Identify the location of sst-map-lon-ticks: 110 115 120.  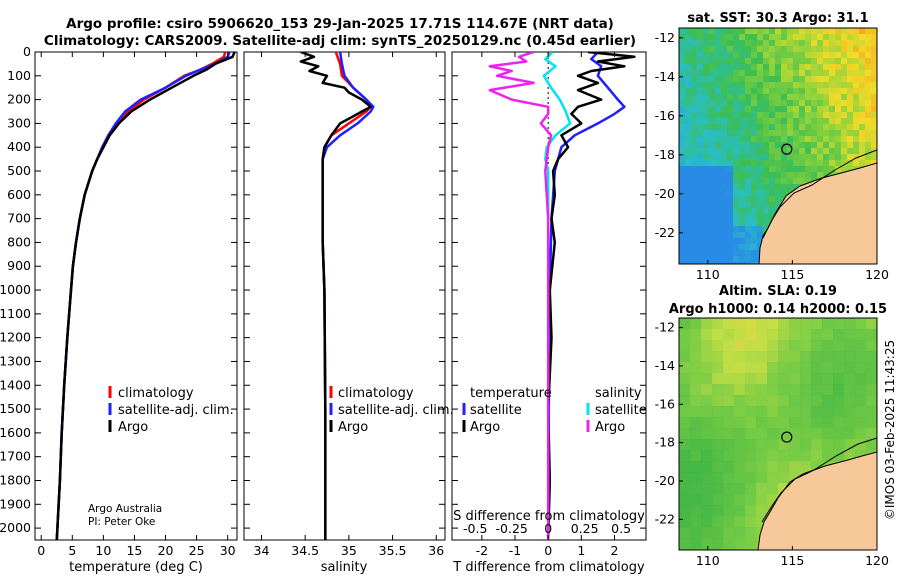
(792, 271).